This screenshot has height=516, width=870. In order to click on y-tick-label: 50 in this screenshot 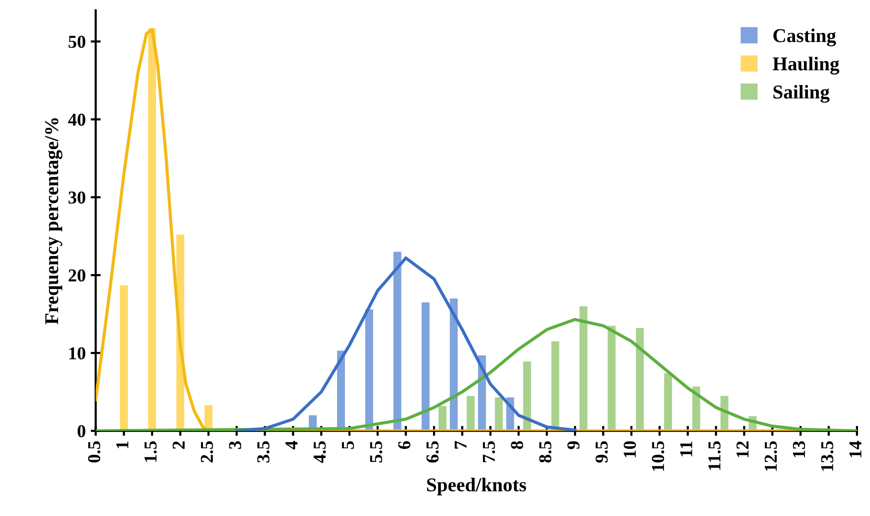, I will do `click(77, 42)`.